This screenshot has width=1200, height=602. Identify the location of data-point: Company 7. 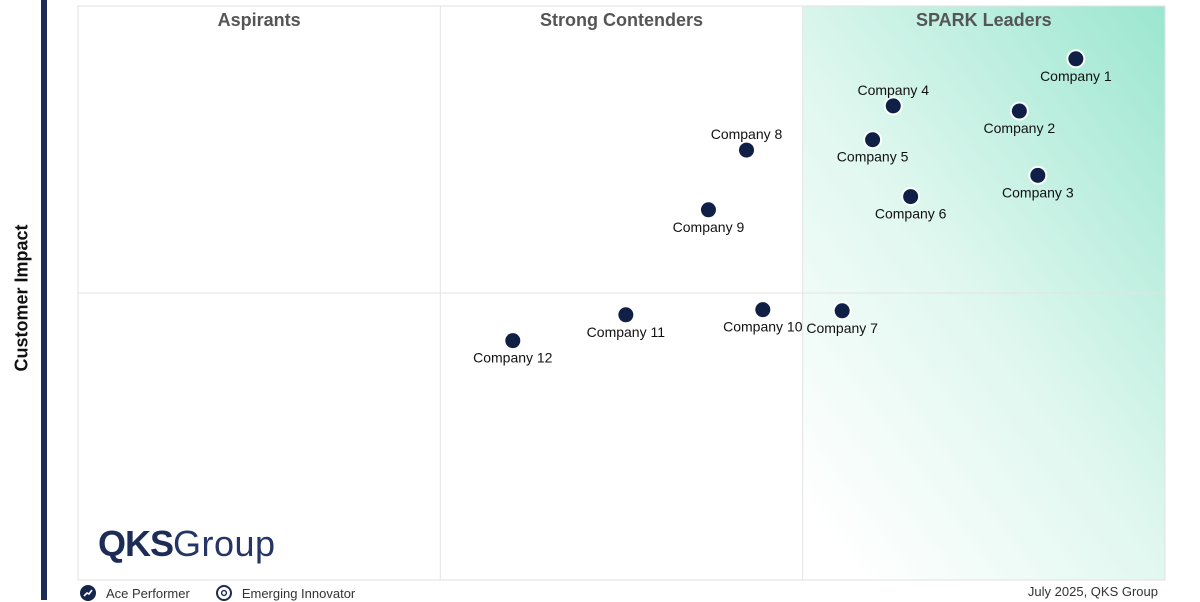
(842, 318).